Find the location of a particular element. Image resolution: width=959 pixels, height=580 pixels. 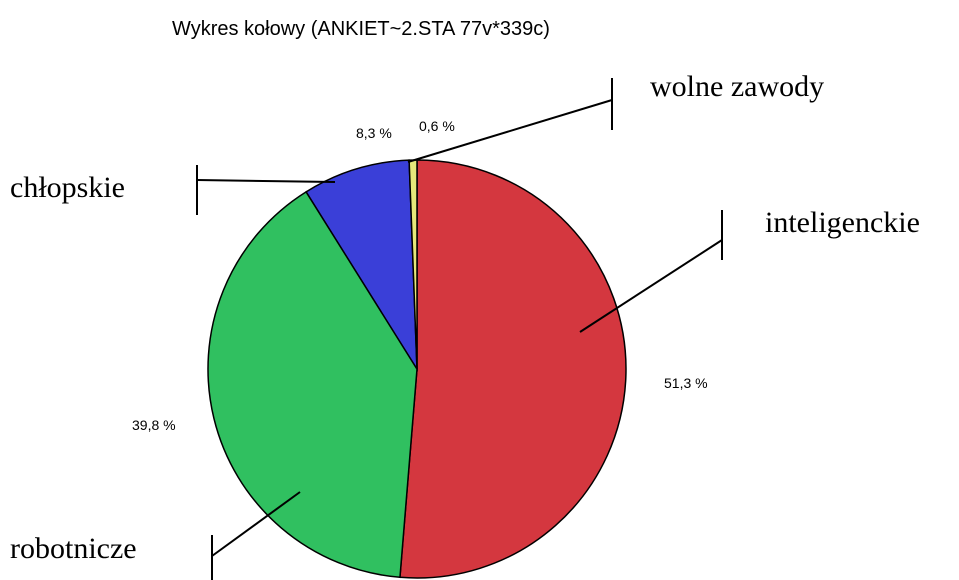

category-label: chłopskie is located at coordinates (67, 187).